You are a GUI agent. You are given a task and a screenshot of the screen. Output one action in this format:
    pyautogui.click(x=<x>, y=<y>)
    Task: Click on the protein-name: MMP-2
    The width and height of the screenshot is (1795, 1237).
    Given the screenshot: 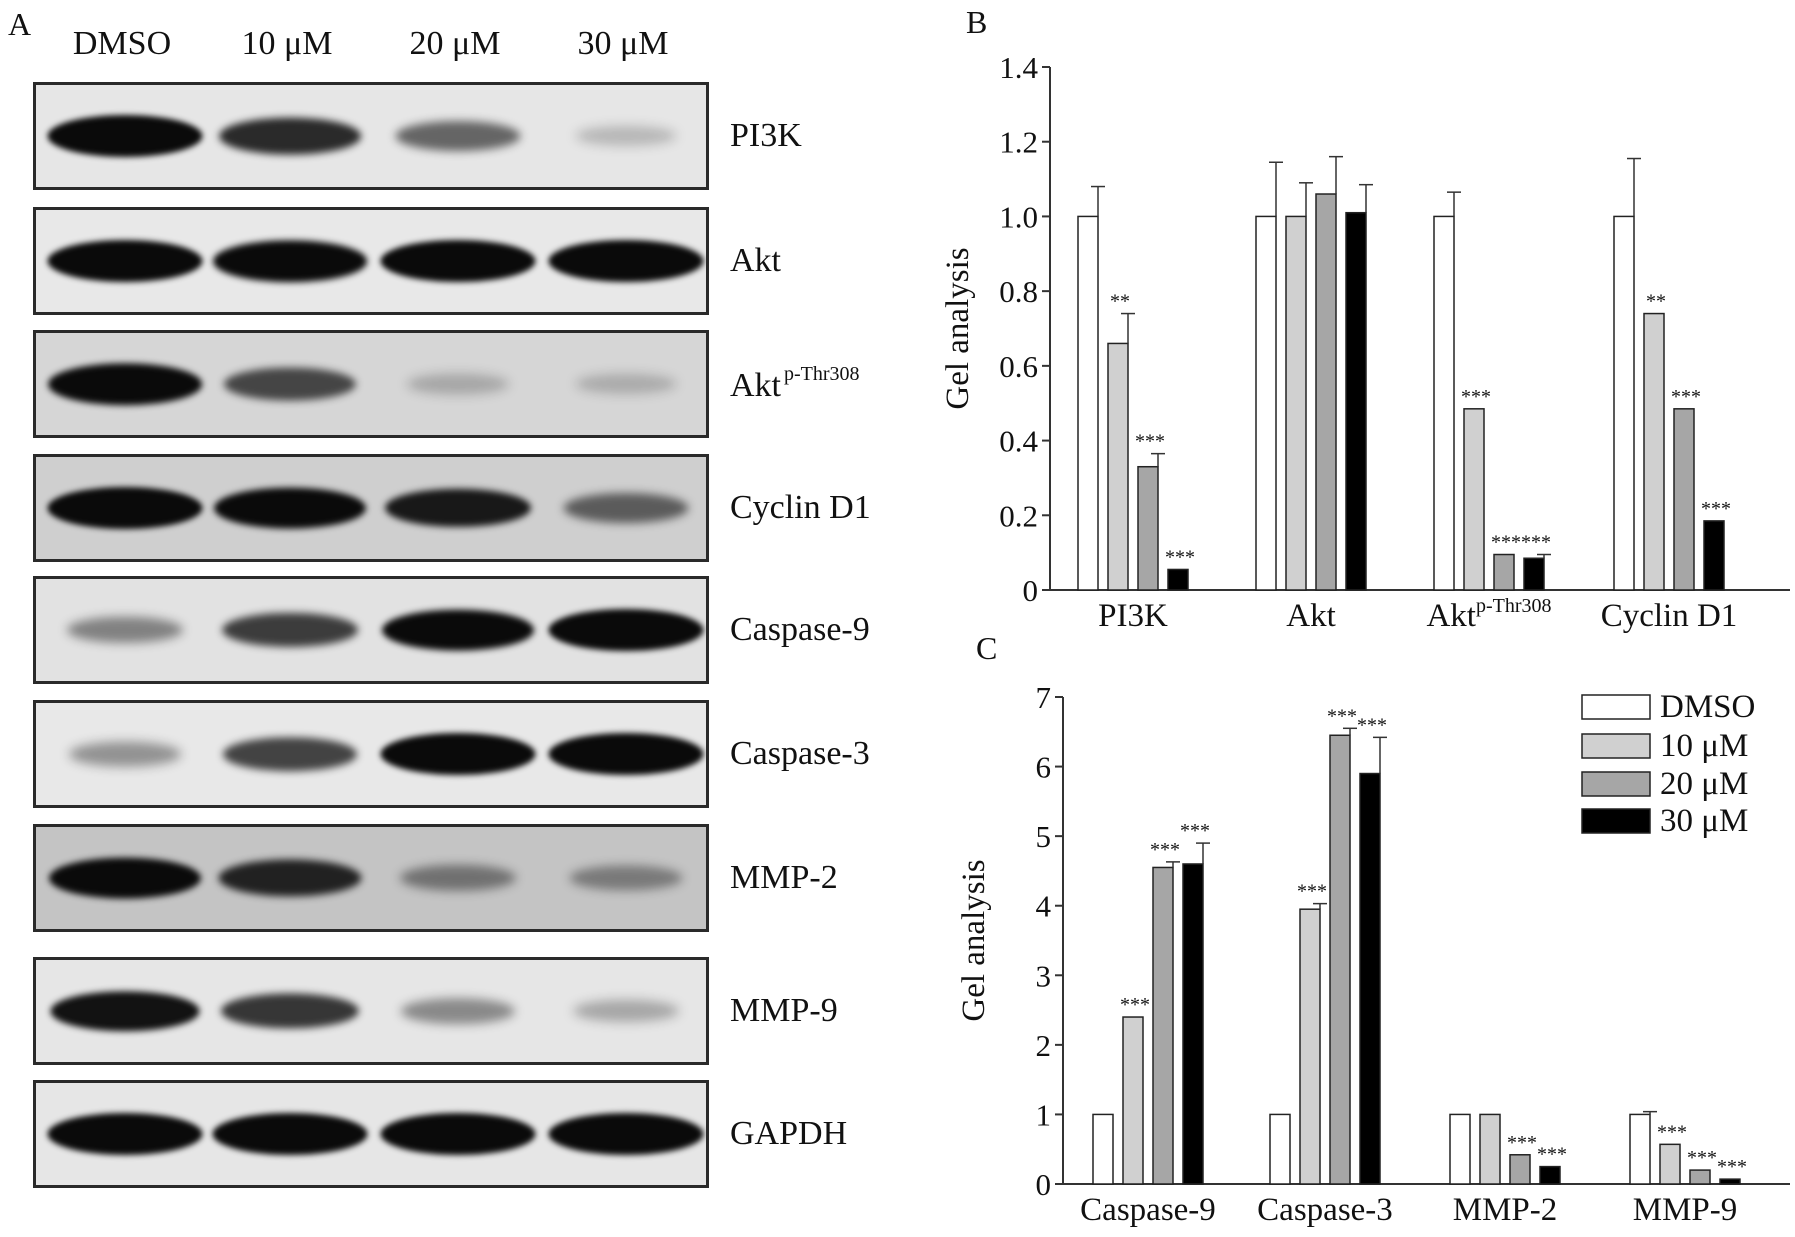 What is the action you would take?
    pyautogui.click(x=784, y=877)
    